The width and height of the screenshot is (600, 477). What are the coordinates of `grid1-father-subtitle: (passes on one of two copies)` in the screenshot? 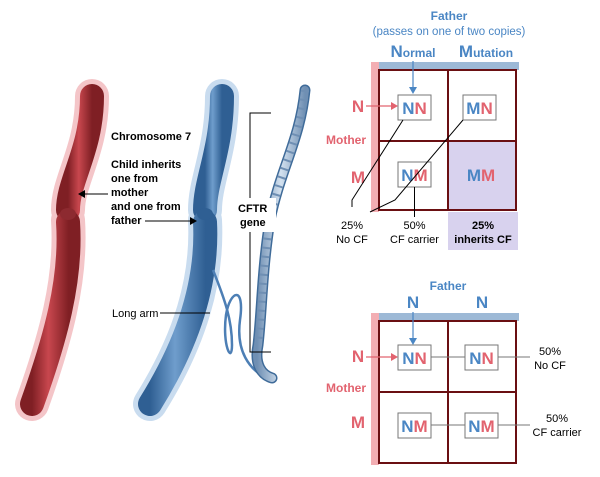 It's located at (449, 32).